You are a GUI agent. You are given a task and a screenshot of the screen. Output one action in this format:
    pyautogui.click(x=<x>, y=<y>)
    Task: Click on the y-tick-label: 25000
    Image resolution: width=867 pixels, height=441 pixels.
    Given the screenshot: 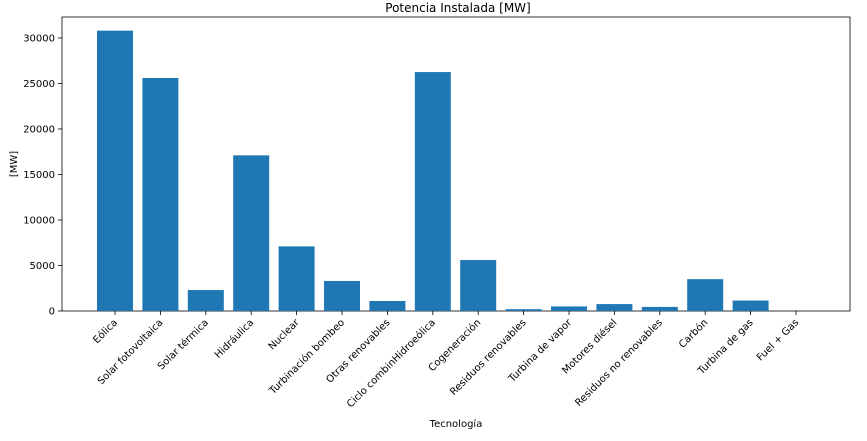 What is the action you would take?
    pyautogui.click(x=39, y=84)
    